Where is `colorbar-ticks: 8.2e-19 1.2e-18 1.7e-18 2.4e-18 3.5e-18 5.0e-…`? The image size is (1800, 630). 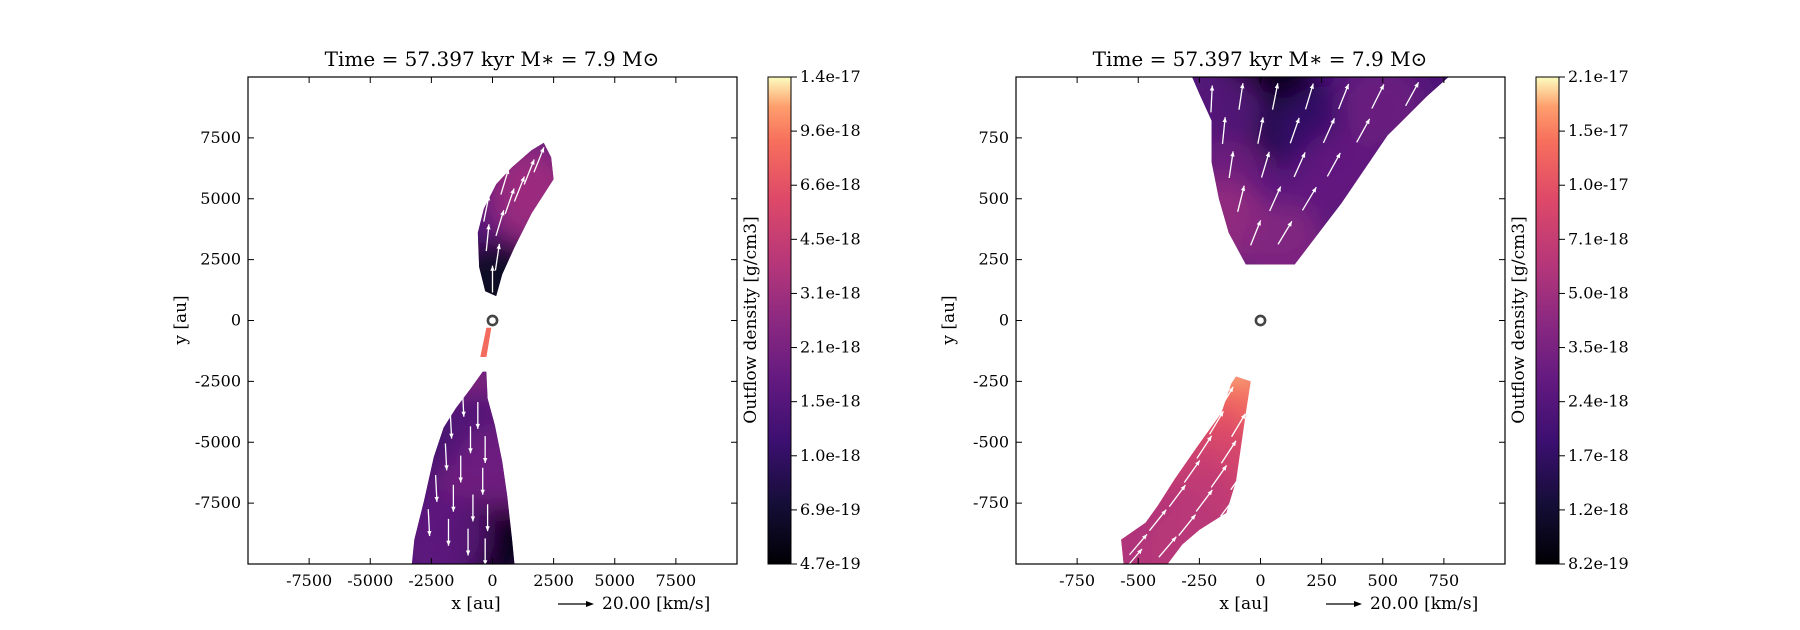
colorbar-ticks: 8.2e-19 1.2e-18 1.7e-18 2.4e-18 3.5e-18 5.0e-… is located at coordinates (1594, 320).